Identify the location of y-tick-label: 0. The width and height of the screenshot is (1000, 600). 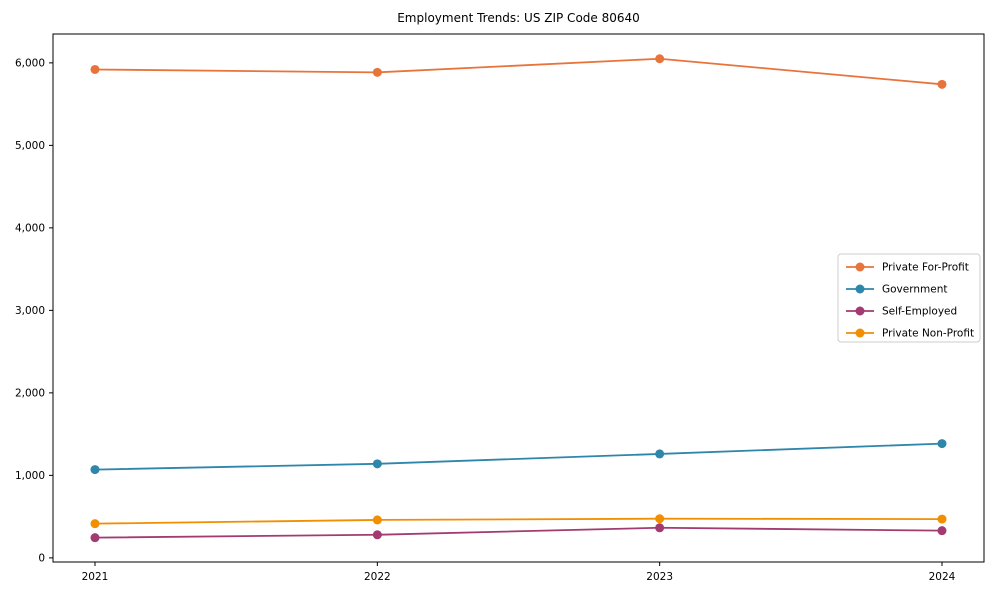
(41, 558).